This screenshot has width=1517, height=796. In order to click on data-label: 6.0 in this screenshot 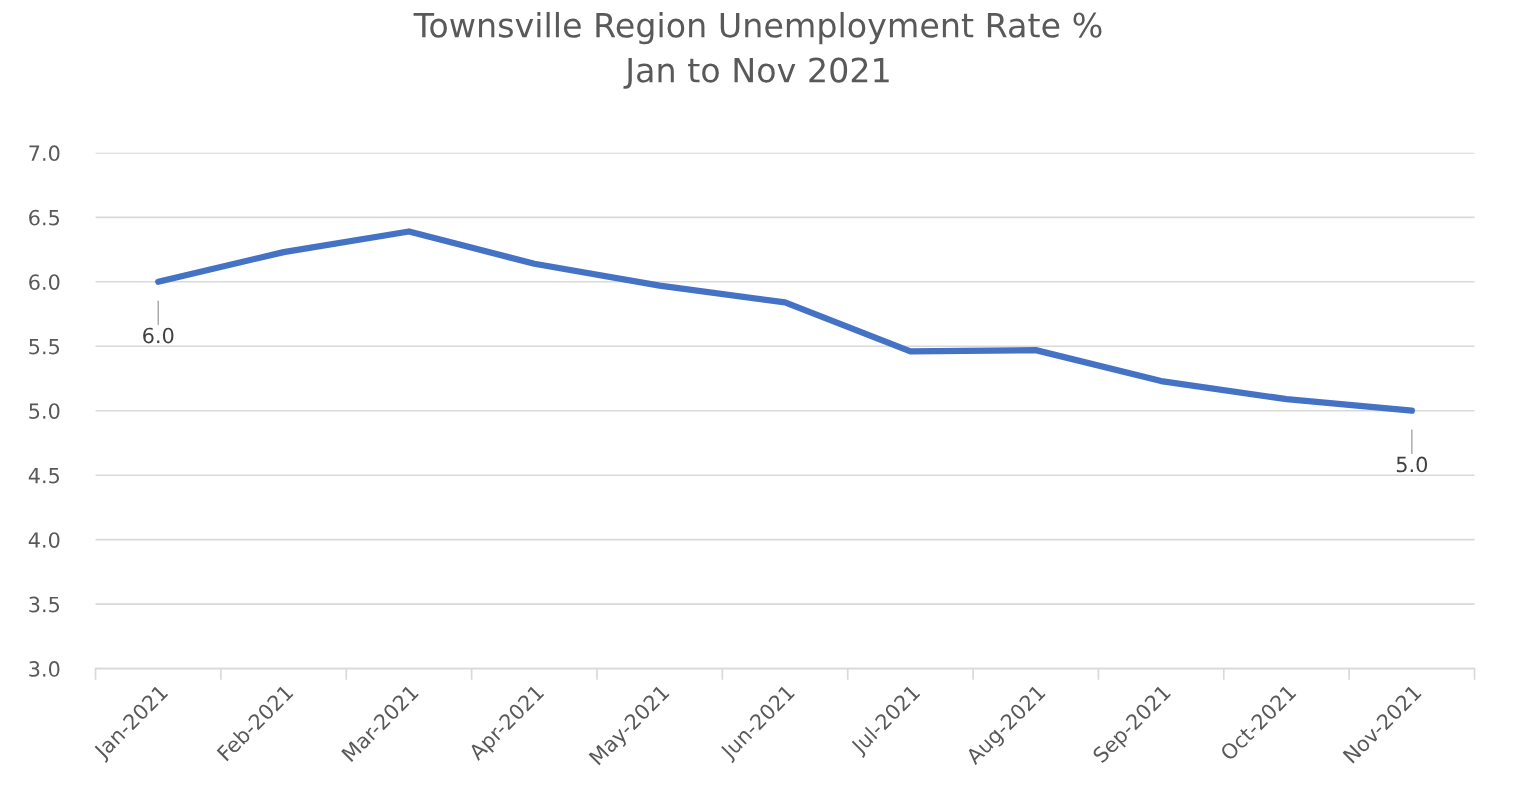, I will do `click(158, 335)`.